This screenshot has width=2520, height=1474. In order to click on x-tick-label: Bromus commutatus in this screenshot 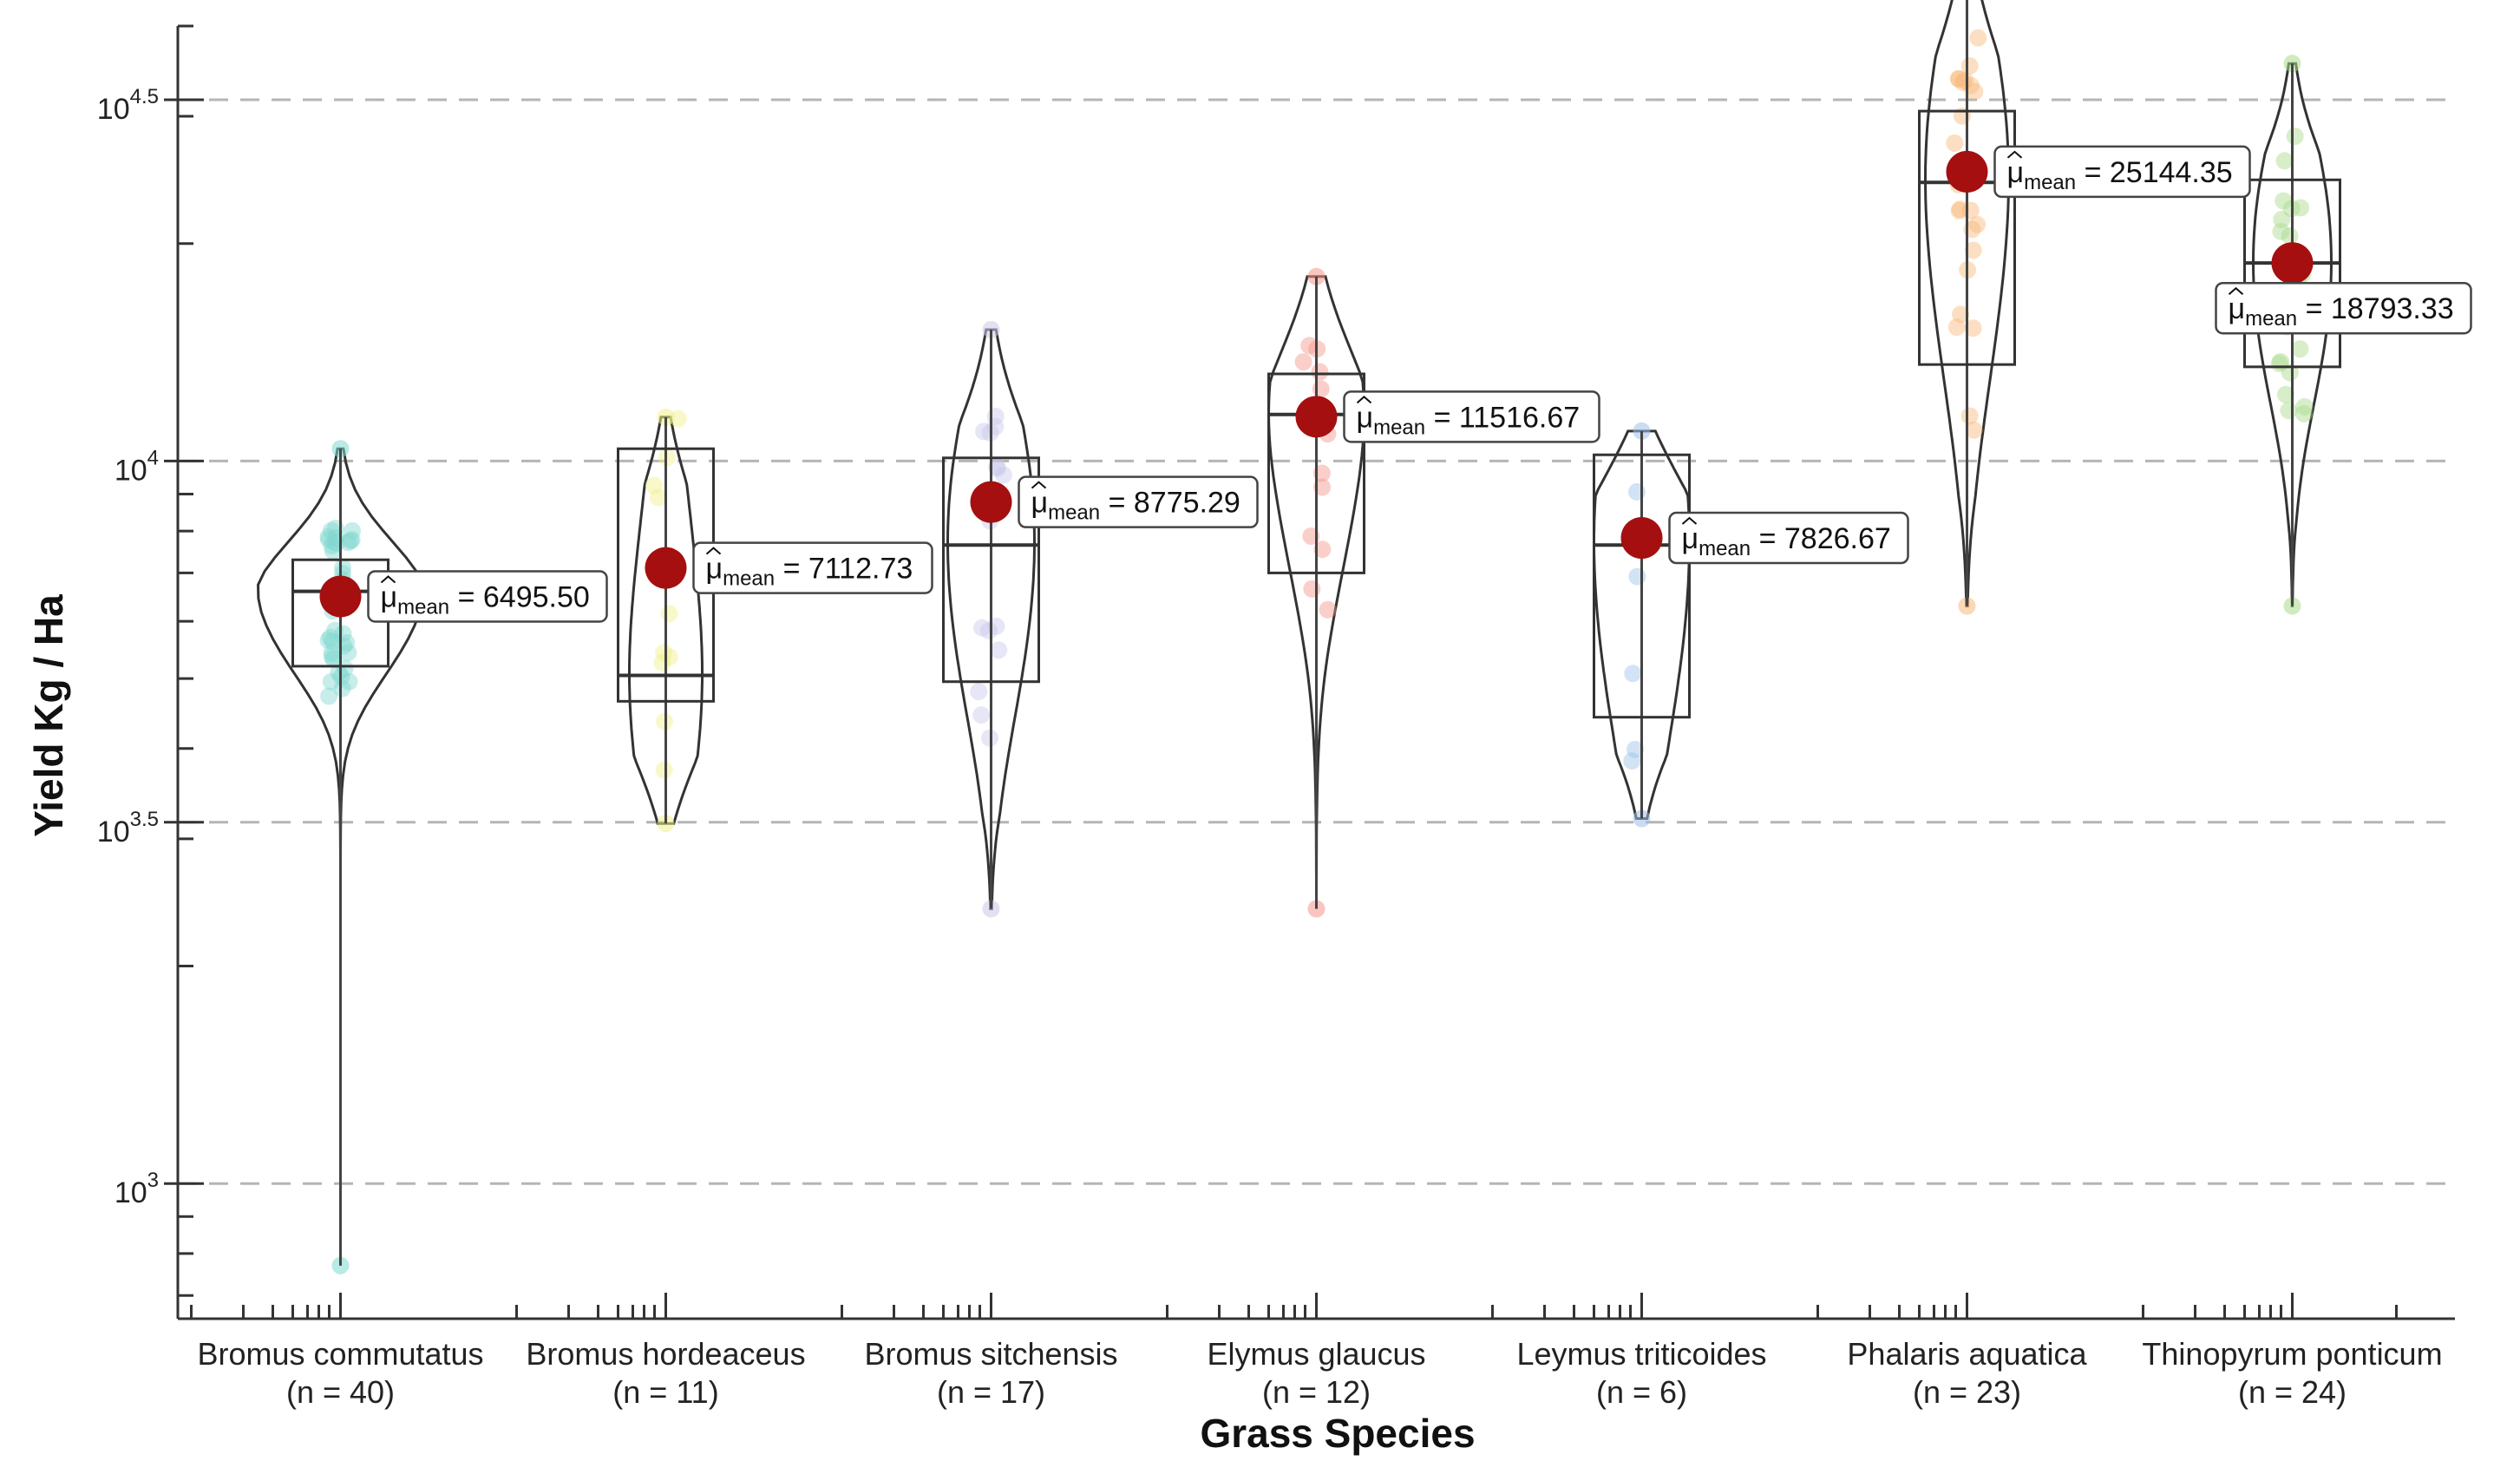, I will do `click(340, 1354)`.